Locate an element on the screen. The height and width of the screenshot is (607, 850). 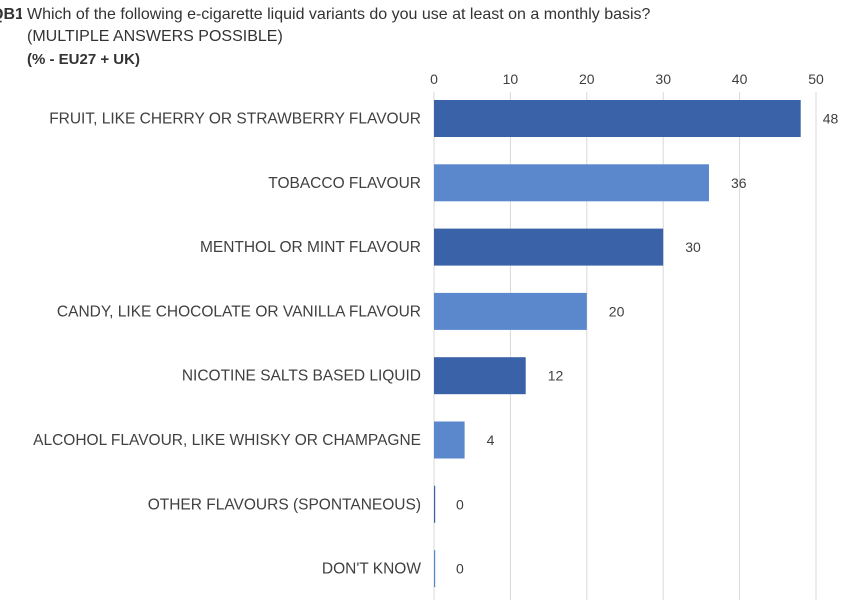
value-label: 20 is located at coordinates (617, 311).